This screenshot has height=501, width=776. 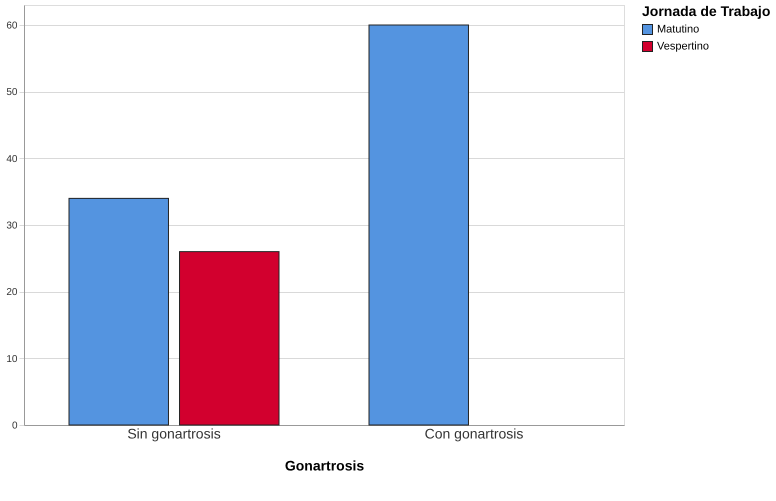 I want to click on y-tick-label: 10, so click(x=12, y=359).